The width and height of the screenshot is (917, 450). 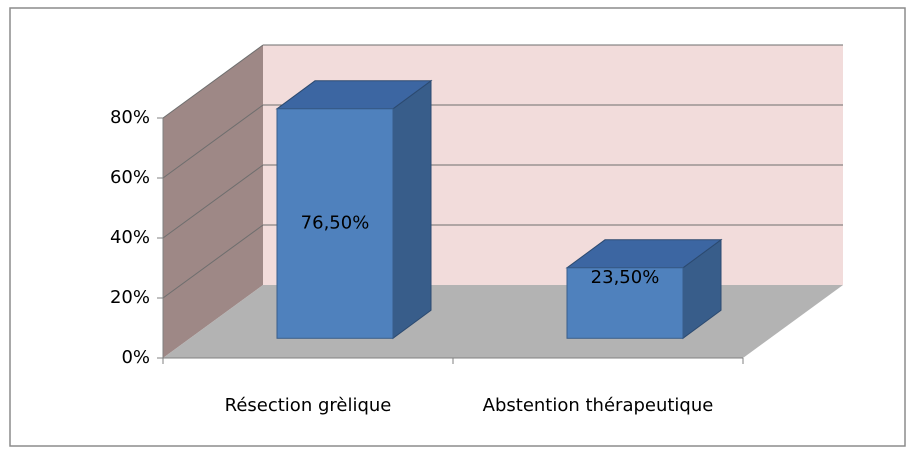 I want to click on x-tick-label: Résection grèlique, so click(x=308, y=405).